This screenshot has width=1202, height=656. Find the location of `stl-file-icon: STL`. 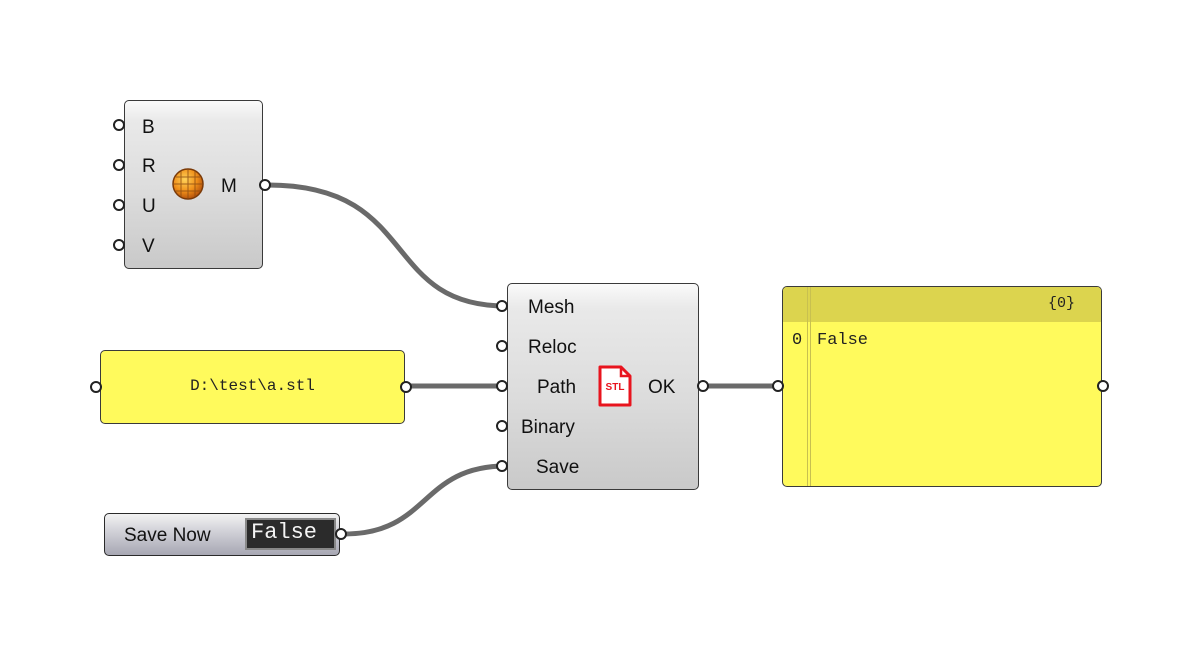

stl-file-icon: STL is located at coordinates (615, 386).